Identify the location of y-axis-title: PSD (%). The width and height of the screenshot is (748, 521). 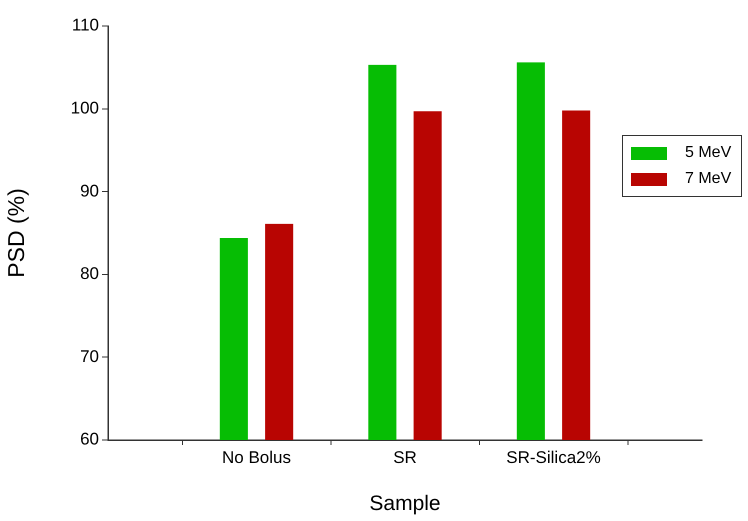
(16, 233).